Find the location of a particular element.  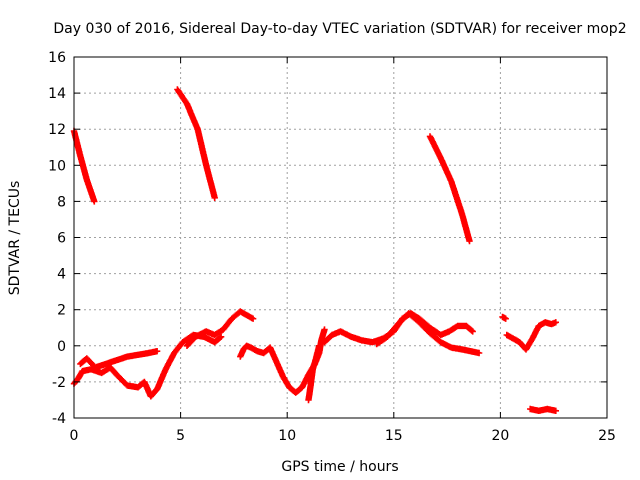

y-tick-label: 4 is located at coordinates (61, 275).